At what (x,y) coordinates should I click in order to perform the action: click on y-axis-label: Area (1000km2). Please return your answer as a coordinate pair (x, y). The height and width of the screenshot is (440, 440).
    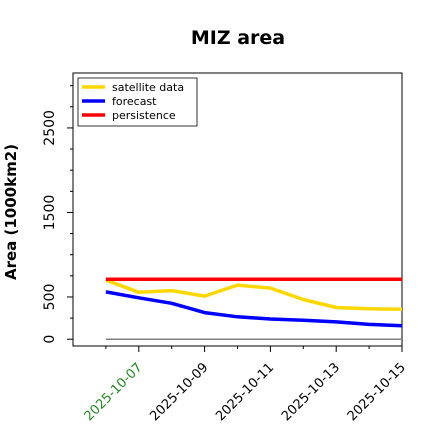
    Looking at the image, I should click on (11, 212).